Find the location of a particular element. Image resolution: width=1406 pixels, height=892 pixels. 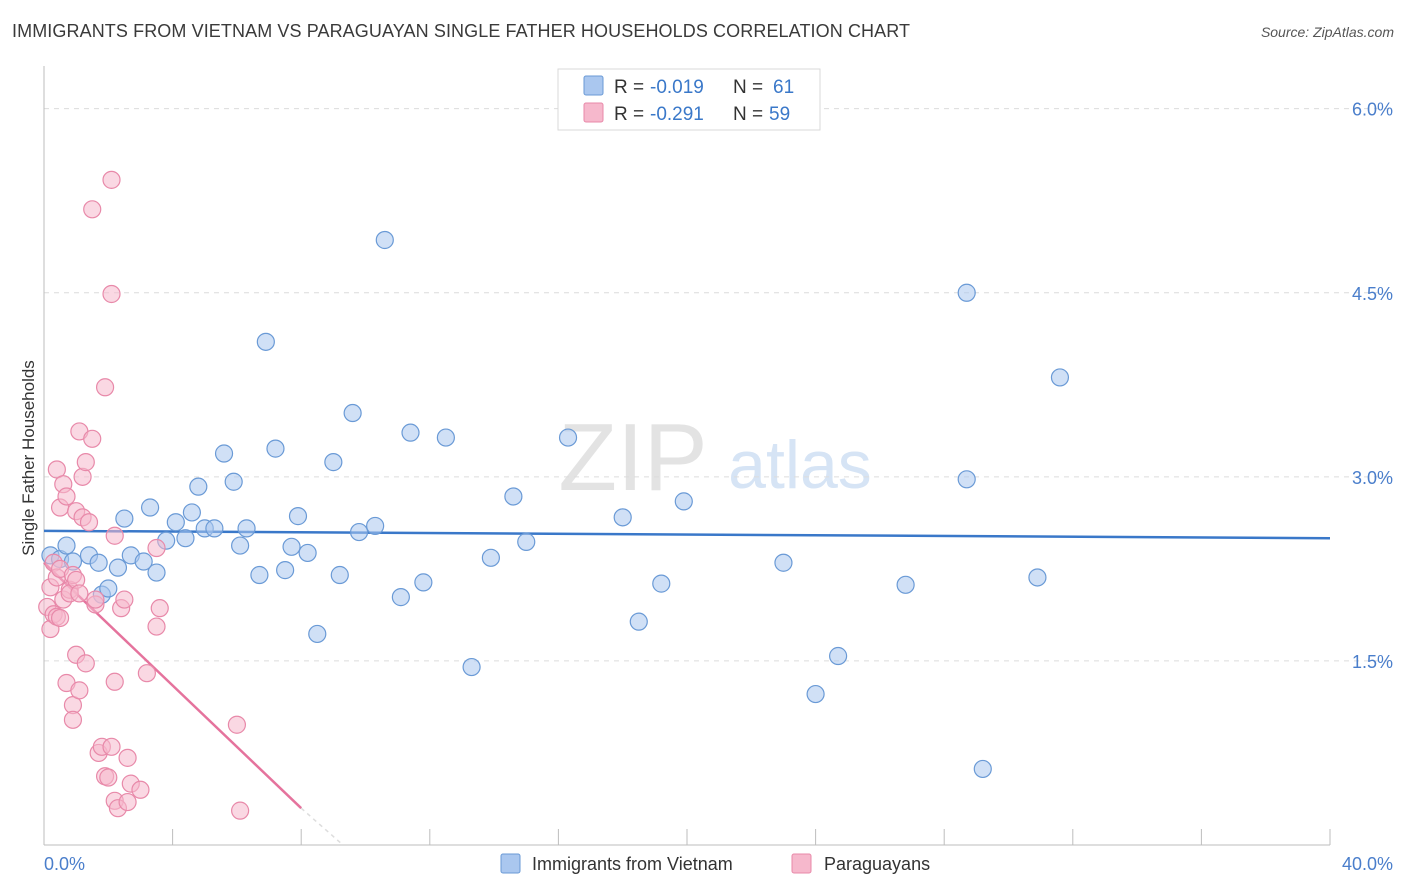

bottom-legend-pink-label: Paraguayans is located at coordinates (877, 864).